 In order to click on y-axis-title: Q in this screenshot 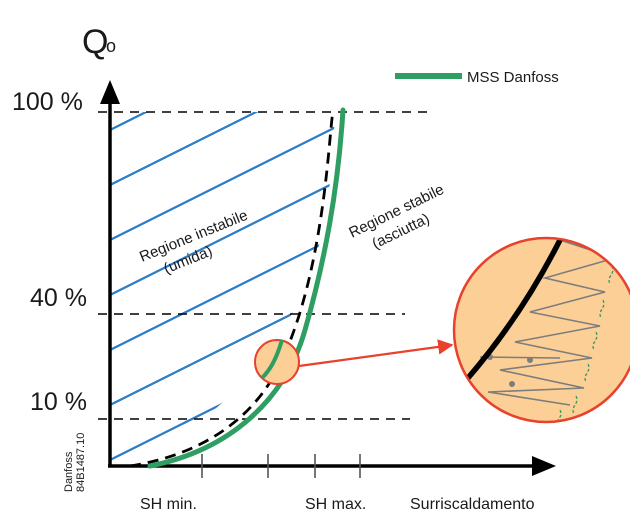, I will do `click(95, 42)`.